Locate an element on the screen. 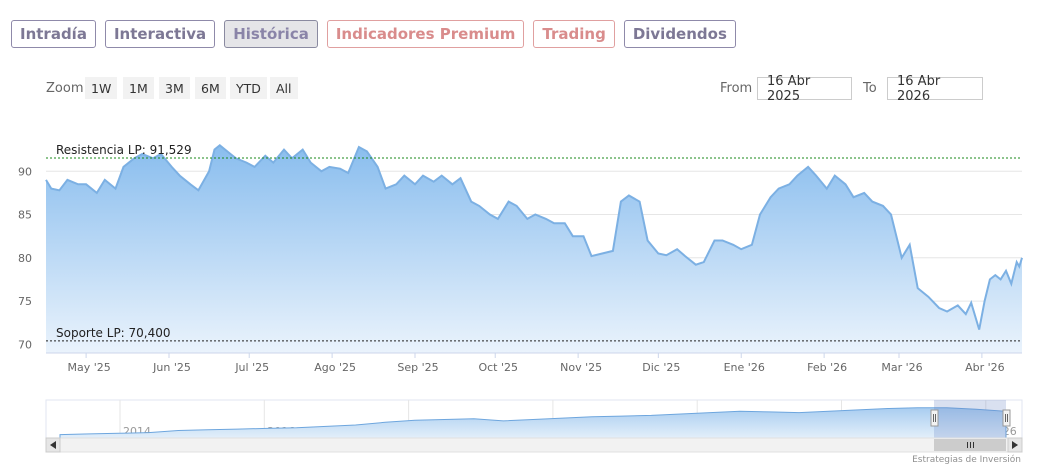 The image size is (1039, 476). scrollbar-track is located at coordinates (534, 445).